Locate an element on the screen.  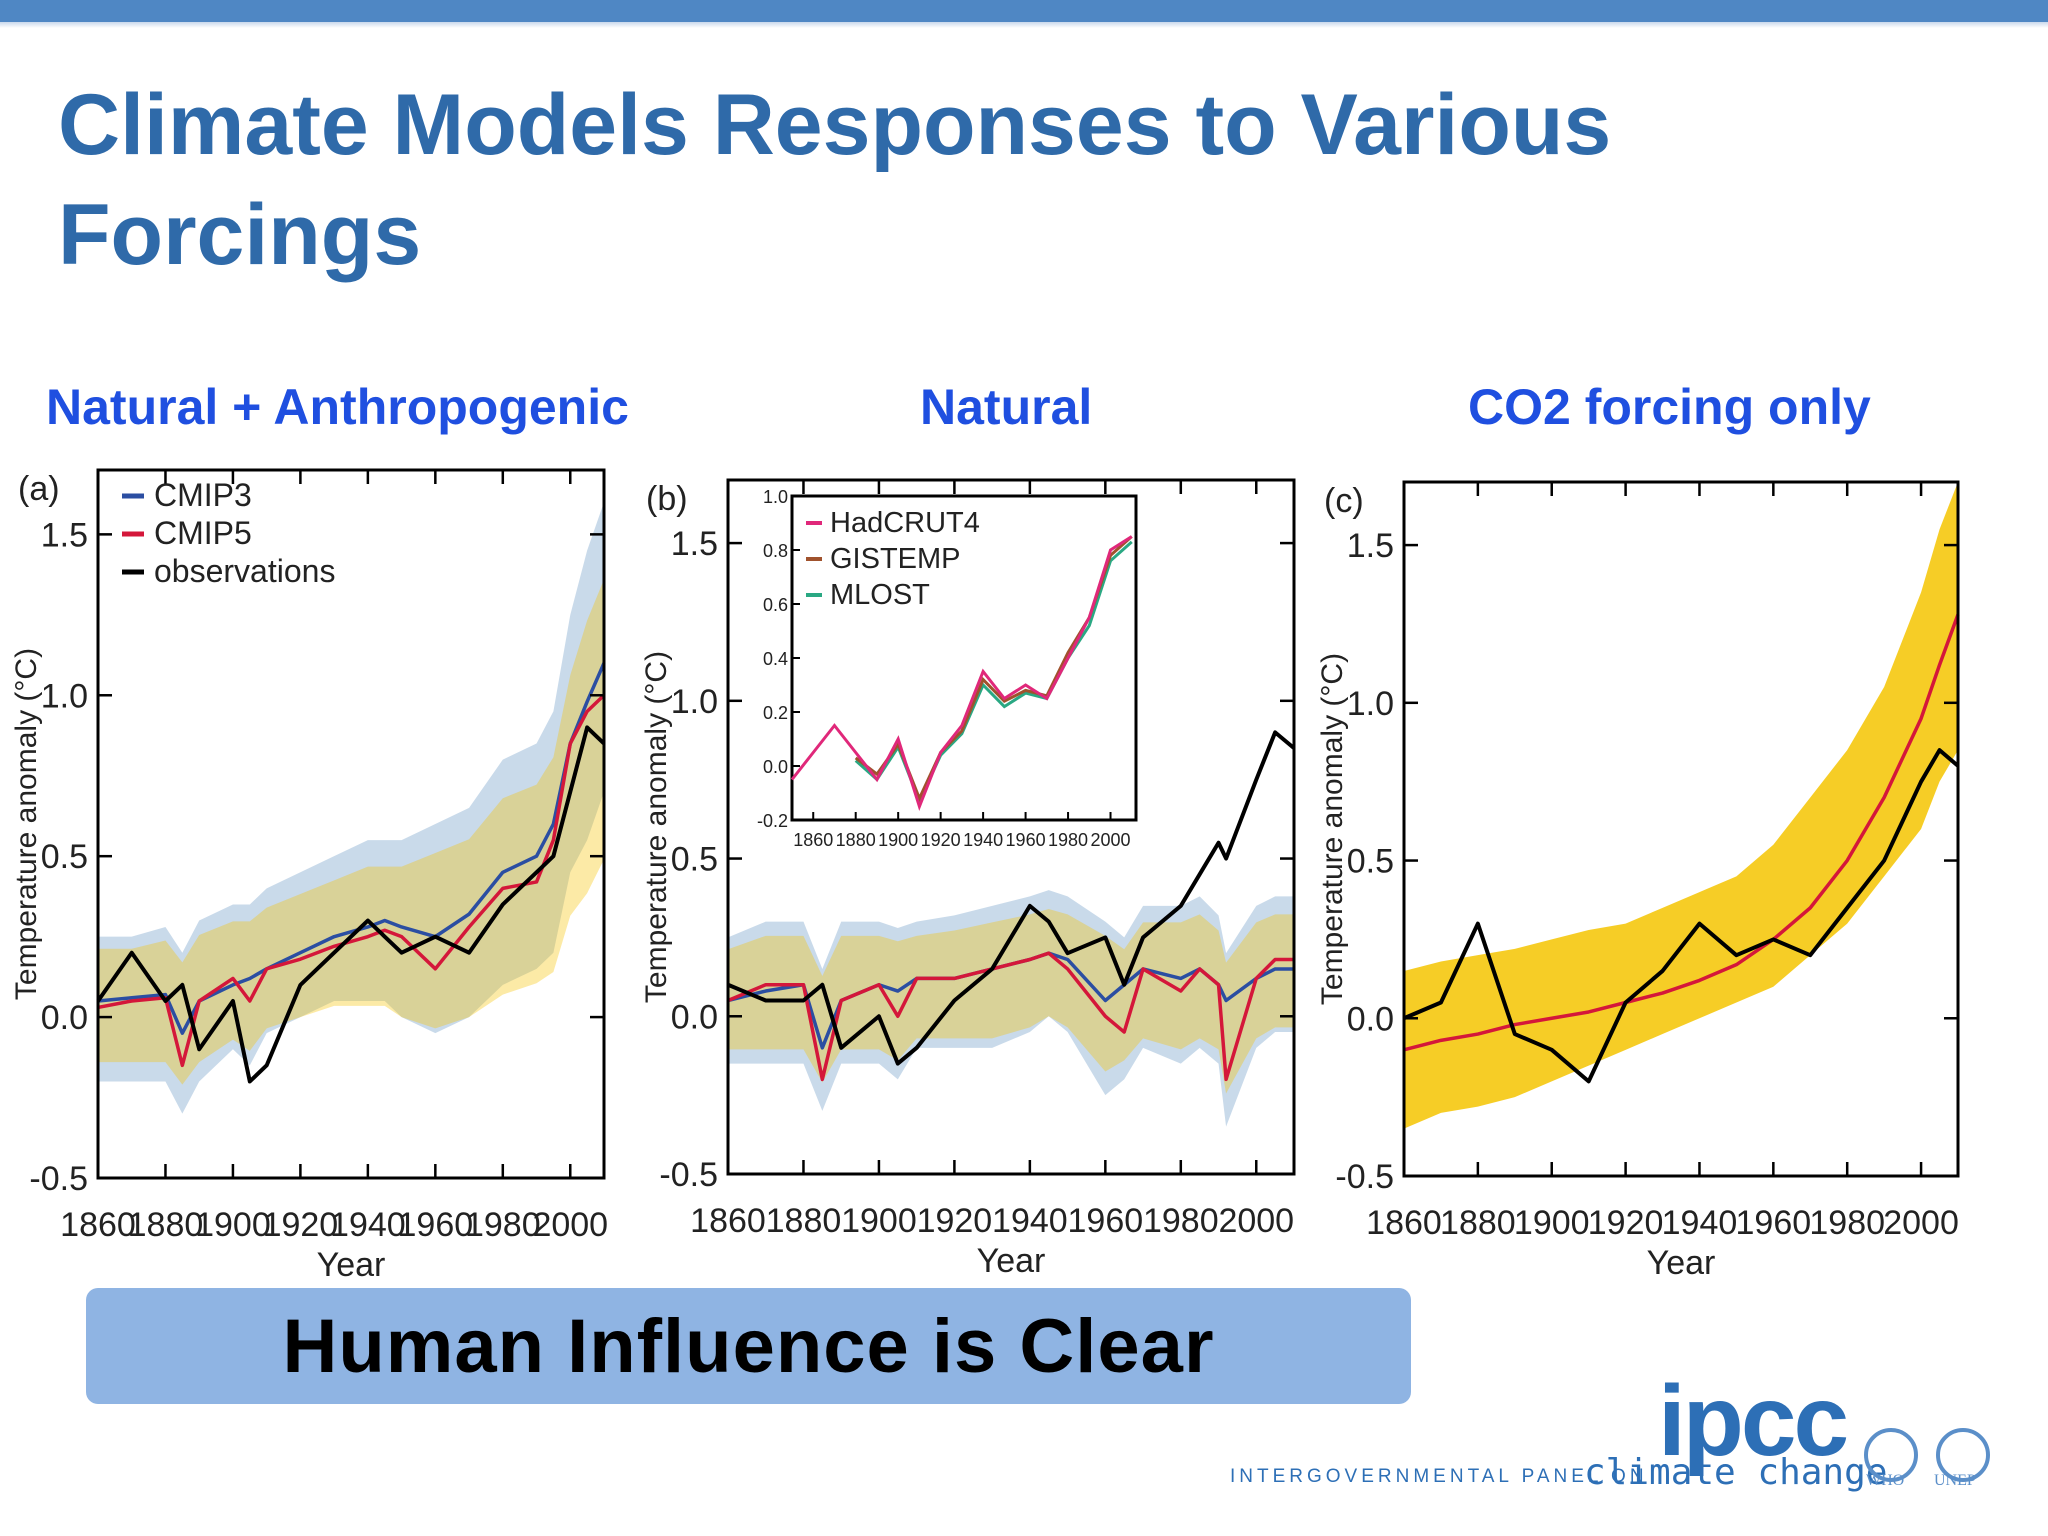
inset-x-tick-label: 1960 is located at coordinates (1026, 840).